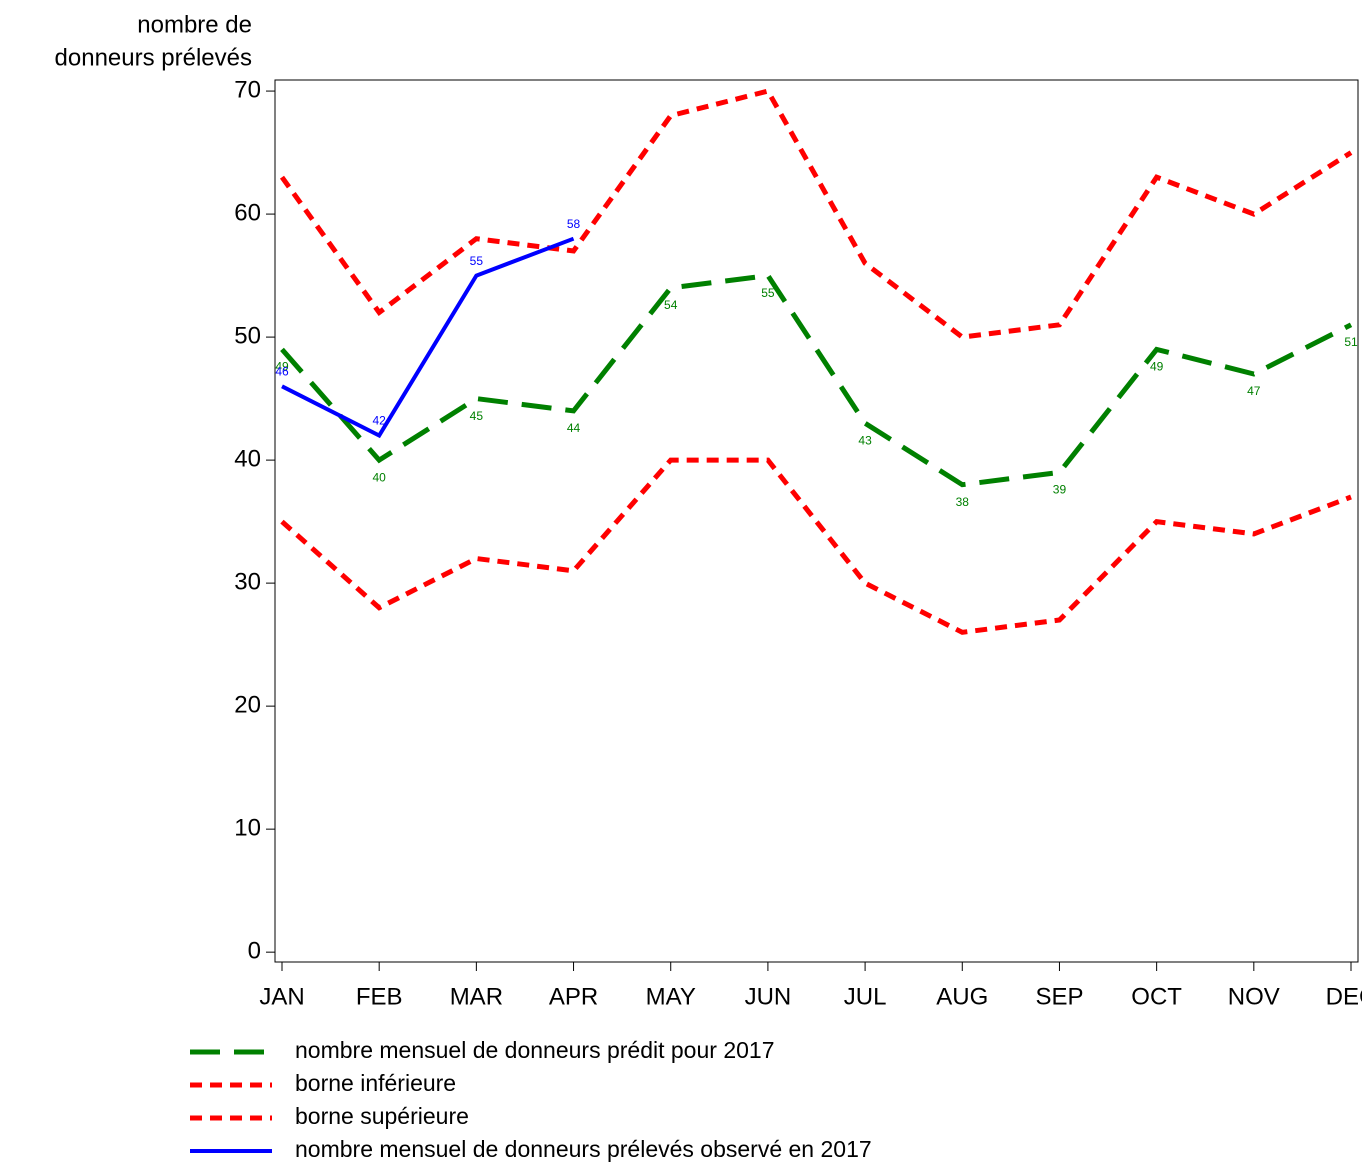 This screenshot has width=1362, height=1174. What do you see at coordinates (573, 996) in the screenshot?
I see `x-tick-label: APR` at bounding box center [573, 996].